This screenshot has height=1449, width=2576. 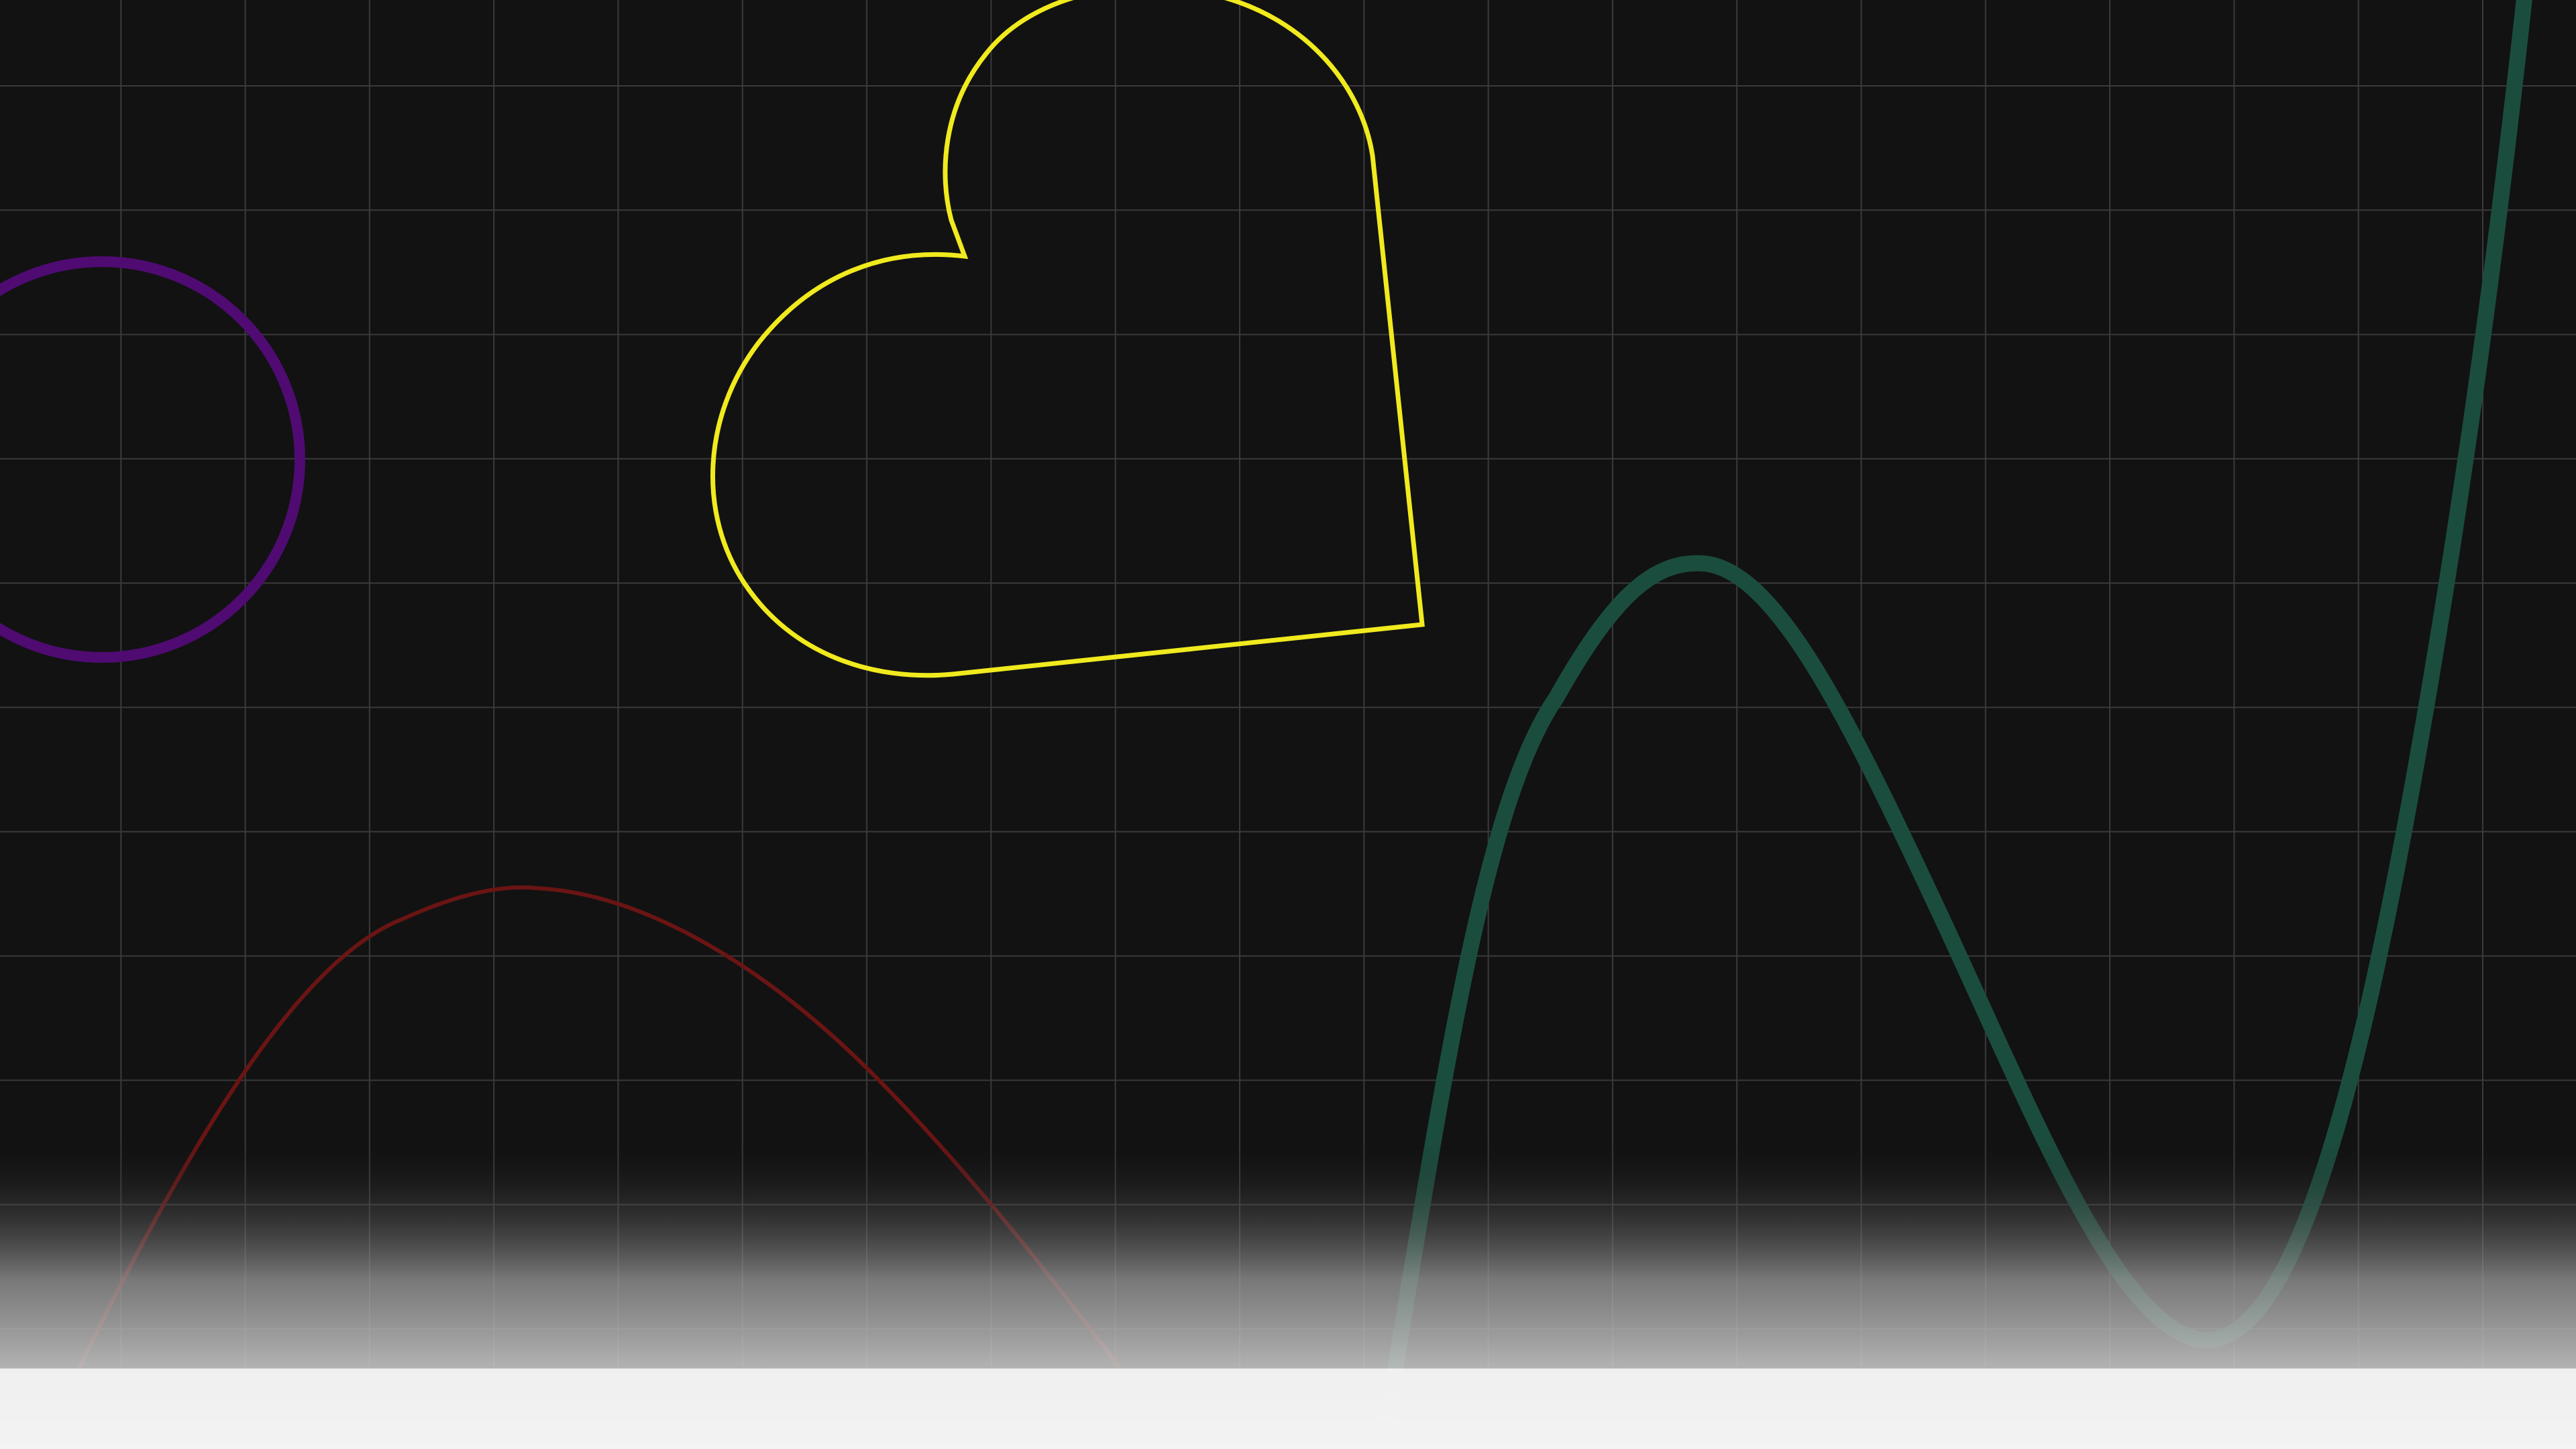 What do you see at coordinates (1288, 1408) in the screenshot?
I see `bottom-fade-solid` at bounding box center [1288, 1408].